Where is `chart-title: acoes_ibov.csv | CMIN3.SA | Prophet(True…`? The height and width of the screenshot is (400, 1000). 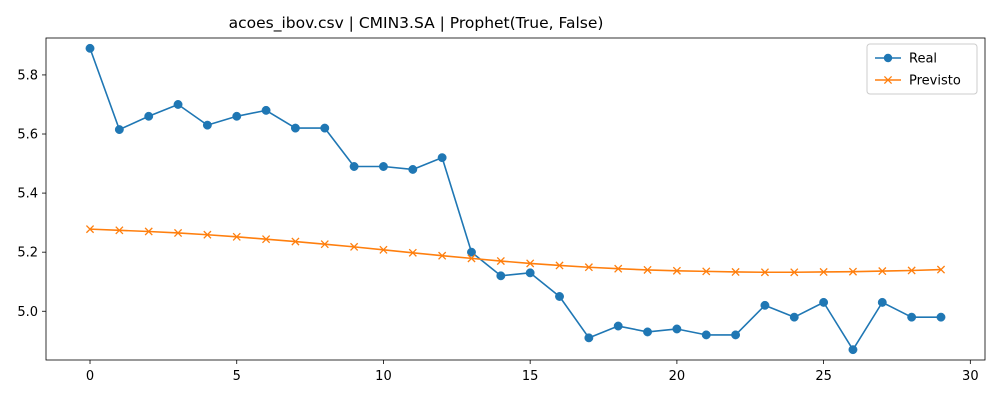
chart-title: acoes_ibov.csv | CMIN3.SA | Prophet(True… is located at coordinates (416, 23).